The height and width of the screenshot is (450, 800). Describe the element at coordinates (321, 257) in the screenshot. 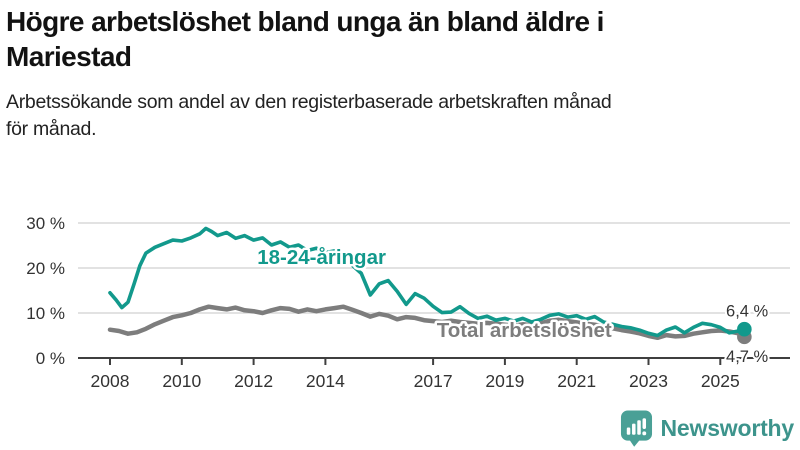

I see `series-label-1: 18-24-åringar` at that location.